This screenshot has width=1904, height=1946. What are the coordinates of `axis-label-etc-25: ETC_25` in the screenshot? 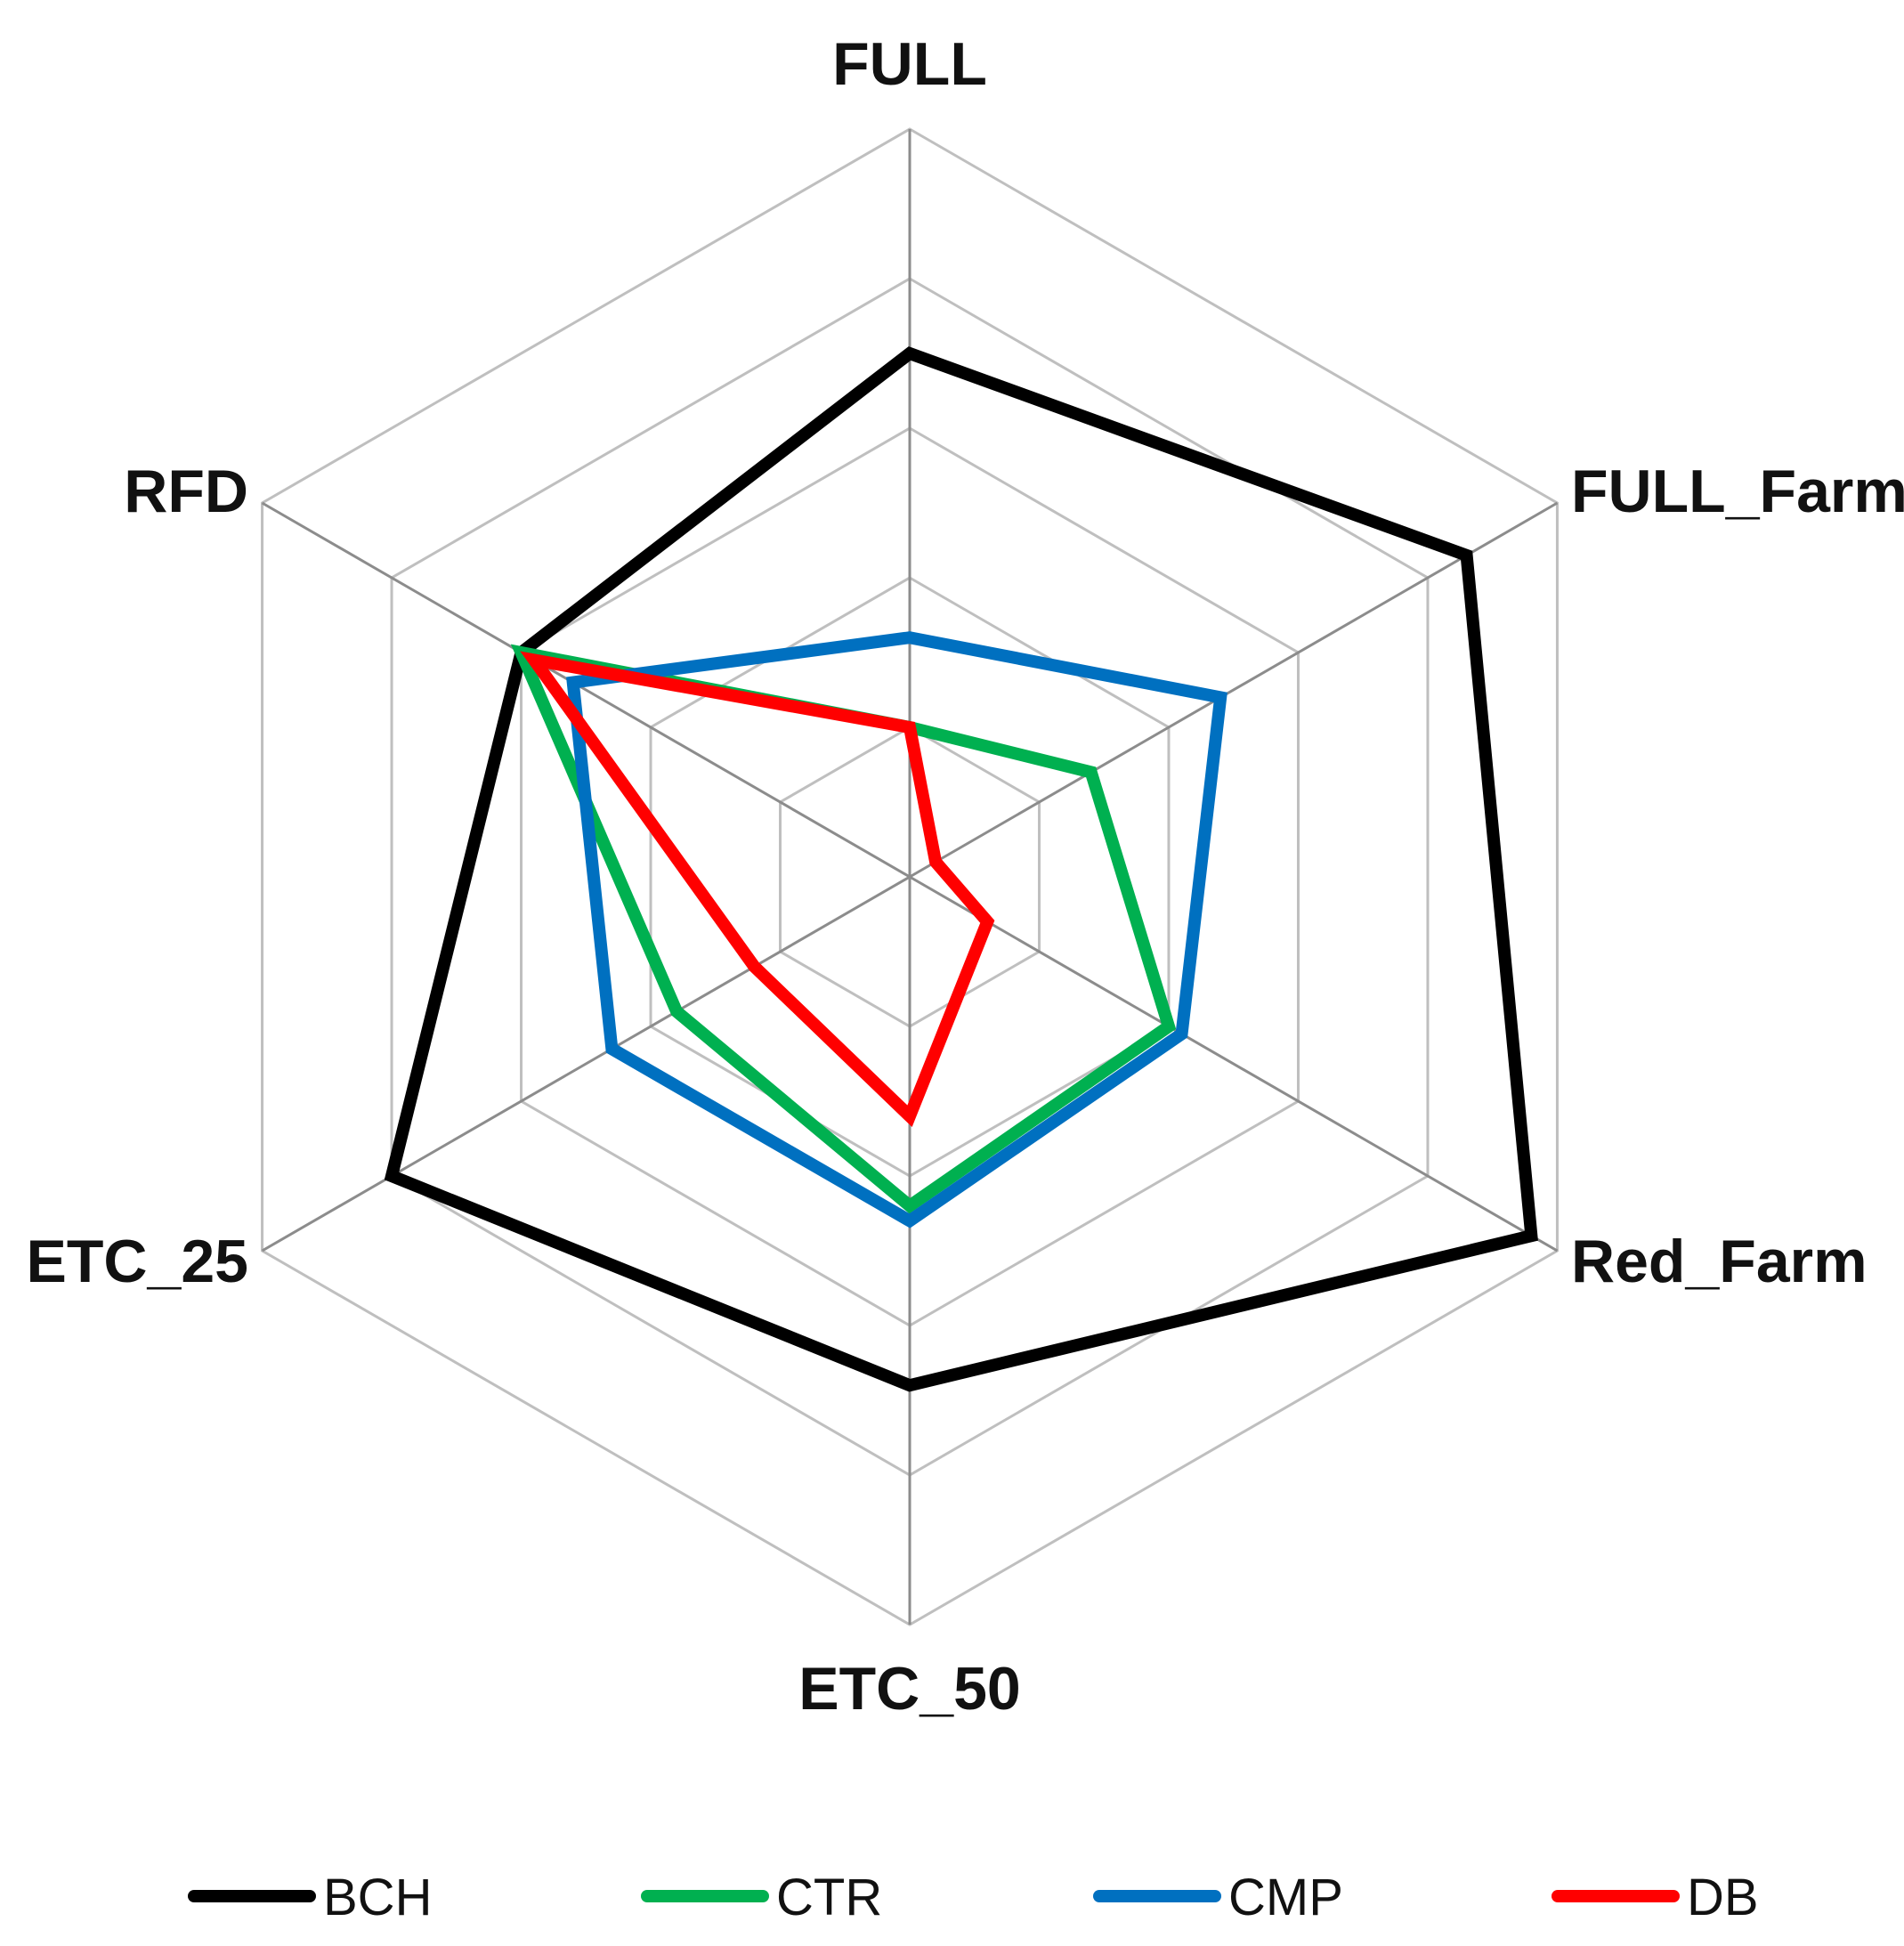 It's located at (137, 1261).